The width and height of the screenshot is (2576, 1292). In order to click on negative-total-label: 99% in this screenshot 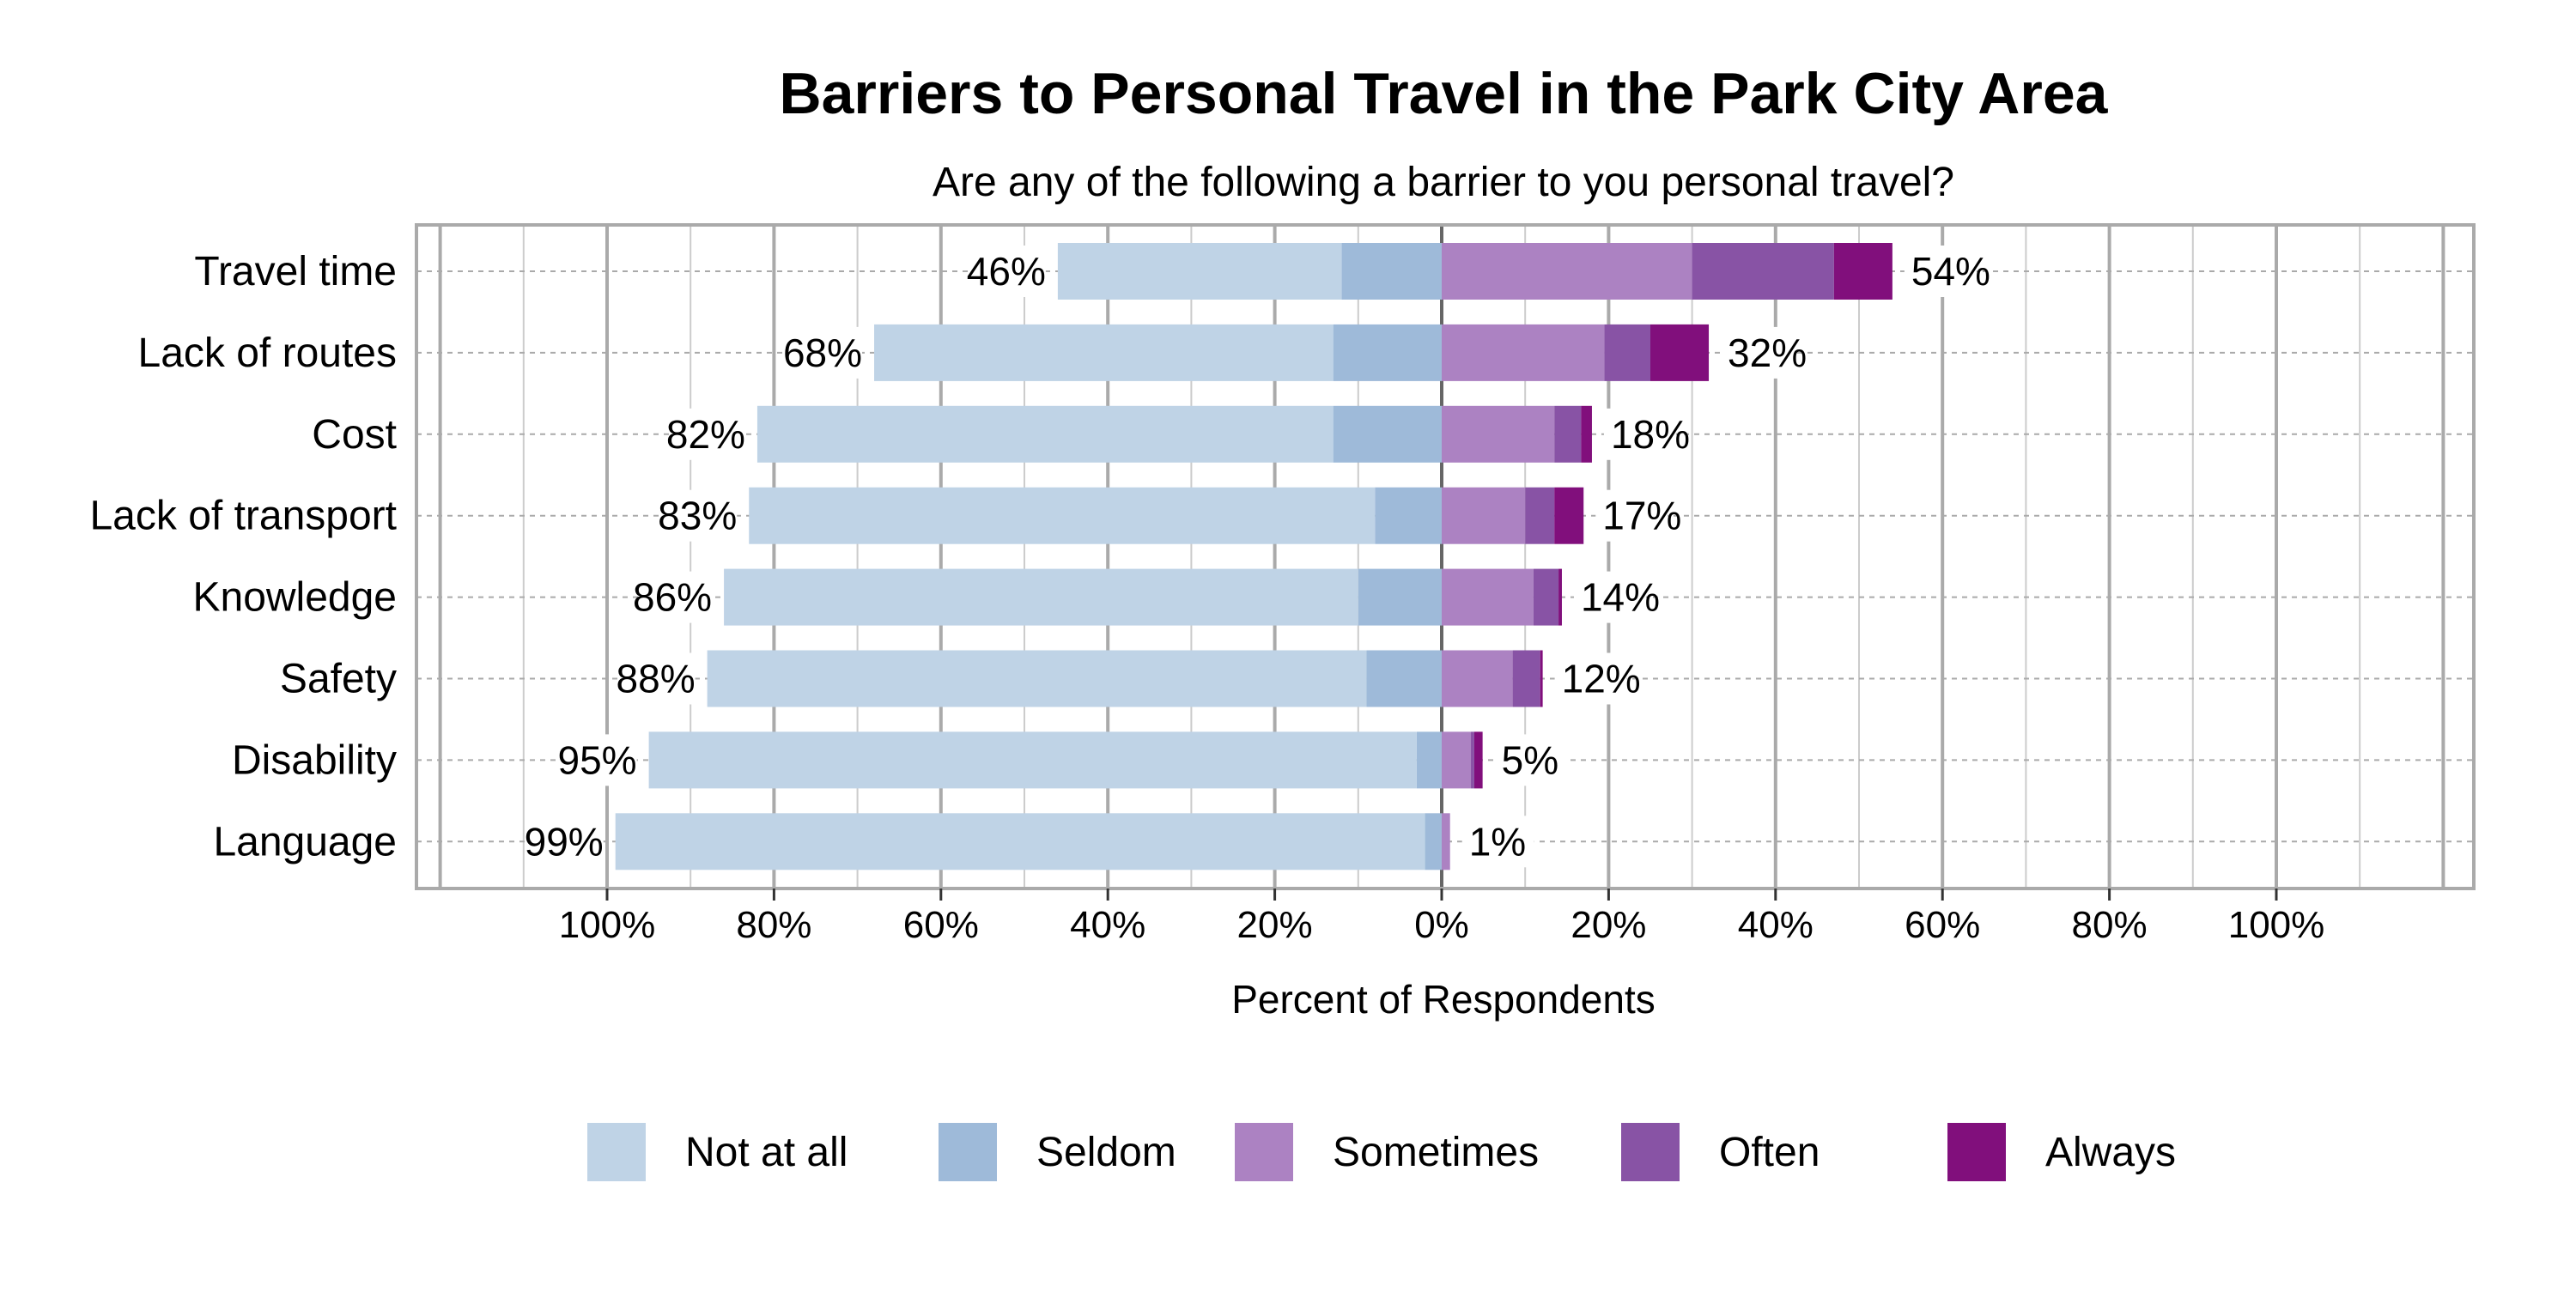, I will do `click(565, 841)`.